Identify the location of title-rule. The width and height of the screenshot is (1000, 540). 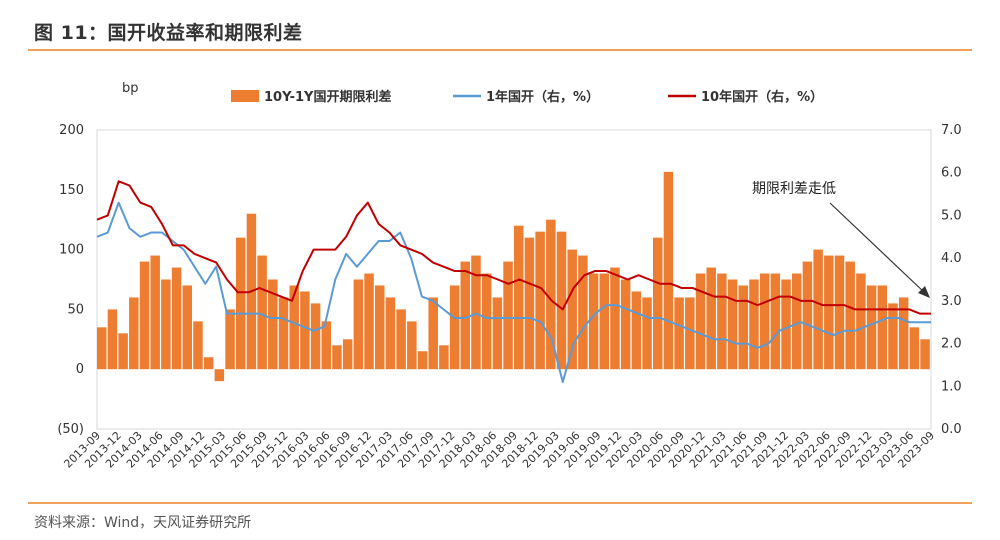
(500, 50).